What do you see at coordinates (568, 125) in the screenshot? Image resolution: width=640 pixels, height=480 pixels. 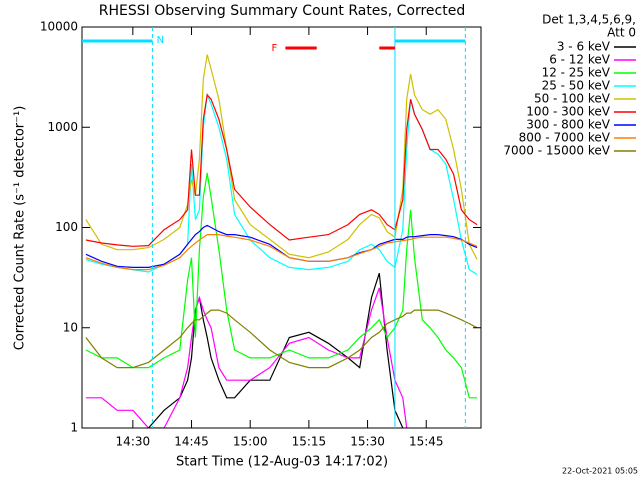 I see `legend-label: 300 - 800 keV` at bounding box center [568, 125].